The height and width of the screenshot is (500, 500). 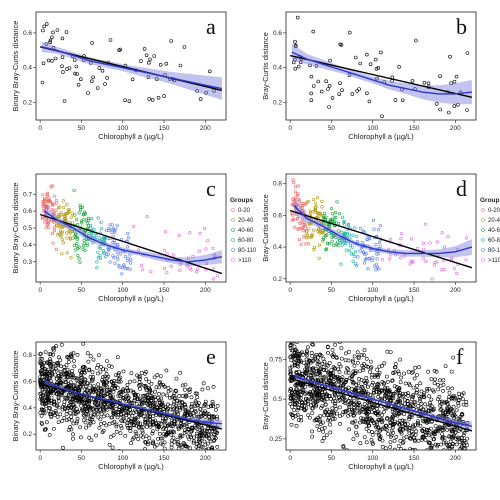 I want to click on plot-area, so click(x=381, y=229).